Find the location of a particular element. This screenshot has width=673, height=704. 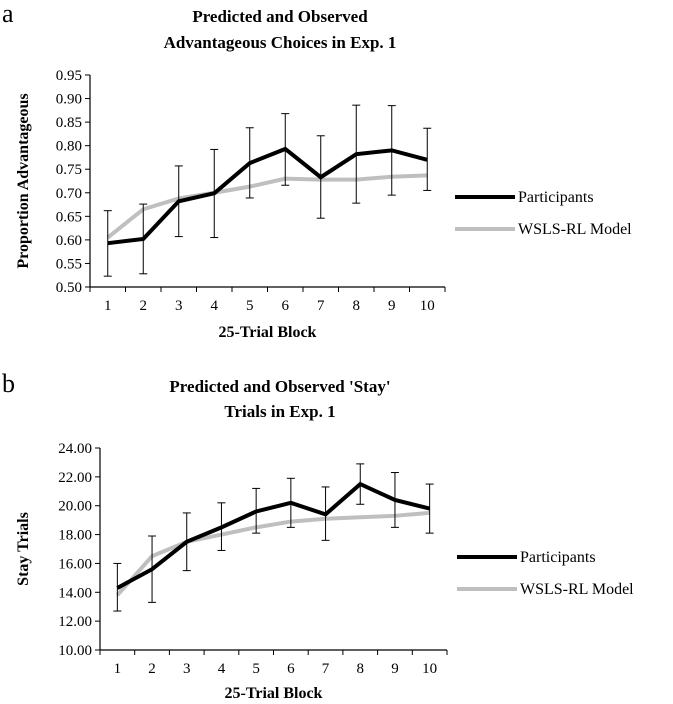

y-tick-label: 24.00 is located at coordinates (75, 449).